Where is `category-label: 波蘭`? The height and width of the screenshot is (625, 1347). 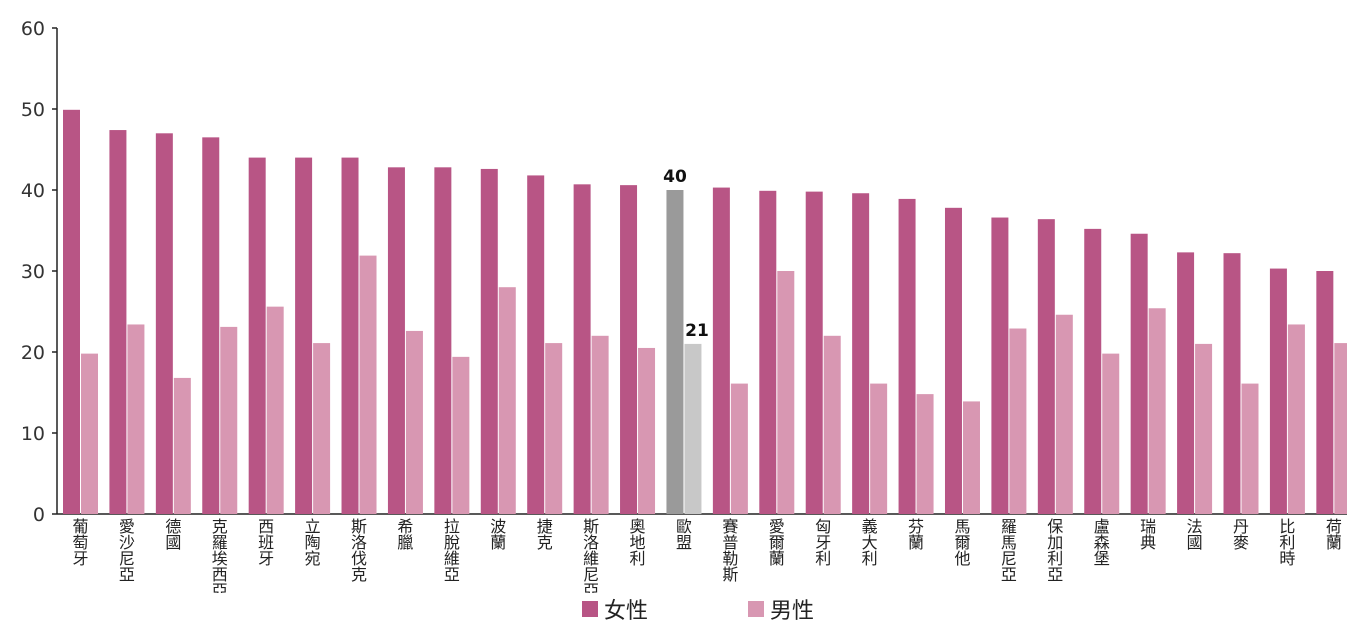 category-label: 波蘭 is located at coordinates (498, 534).